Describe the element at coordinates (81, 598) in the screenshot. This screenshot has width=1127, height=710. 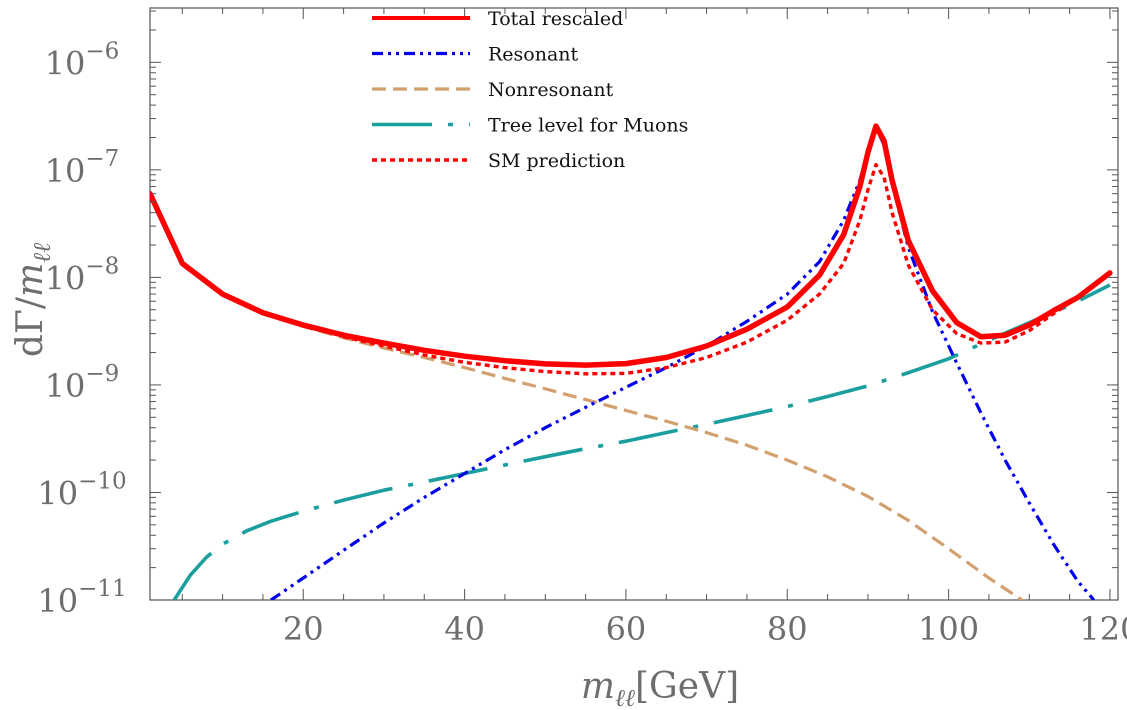
I see `y-tick-label: 10⁻¹¹` at that location.